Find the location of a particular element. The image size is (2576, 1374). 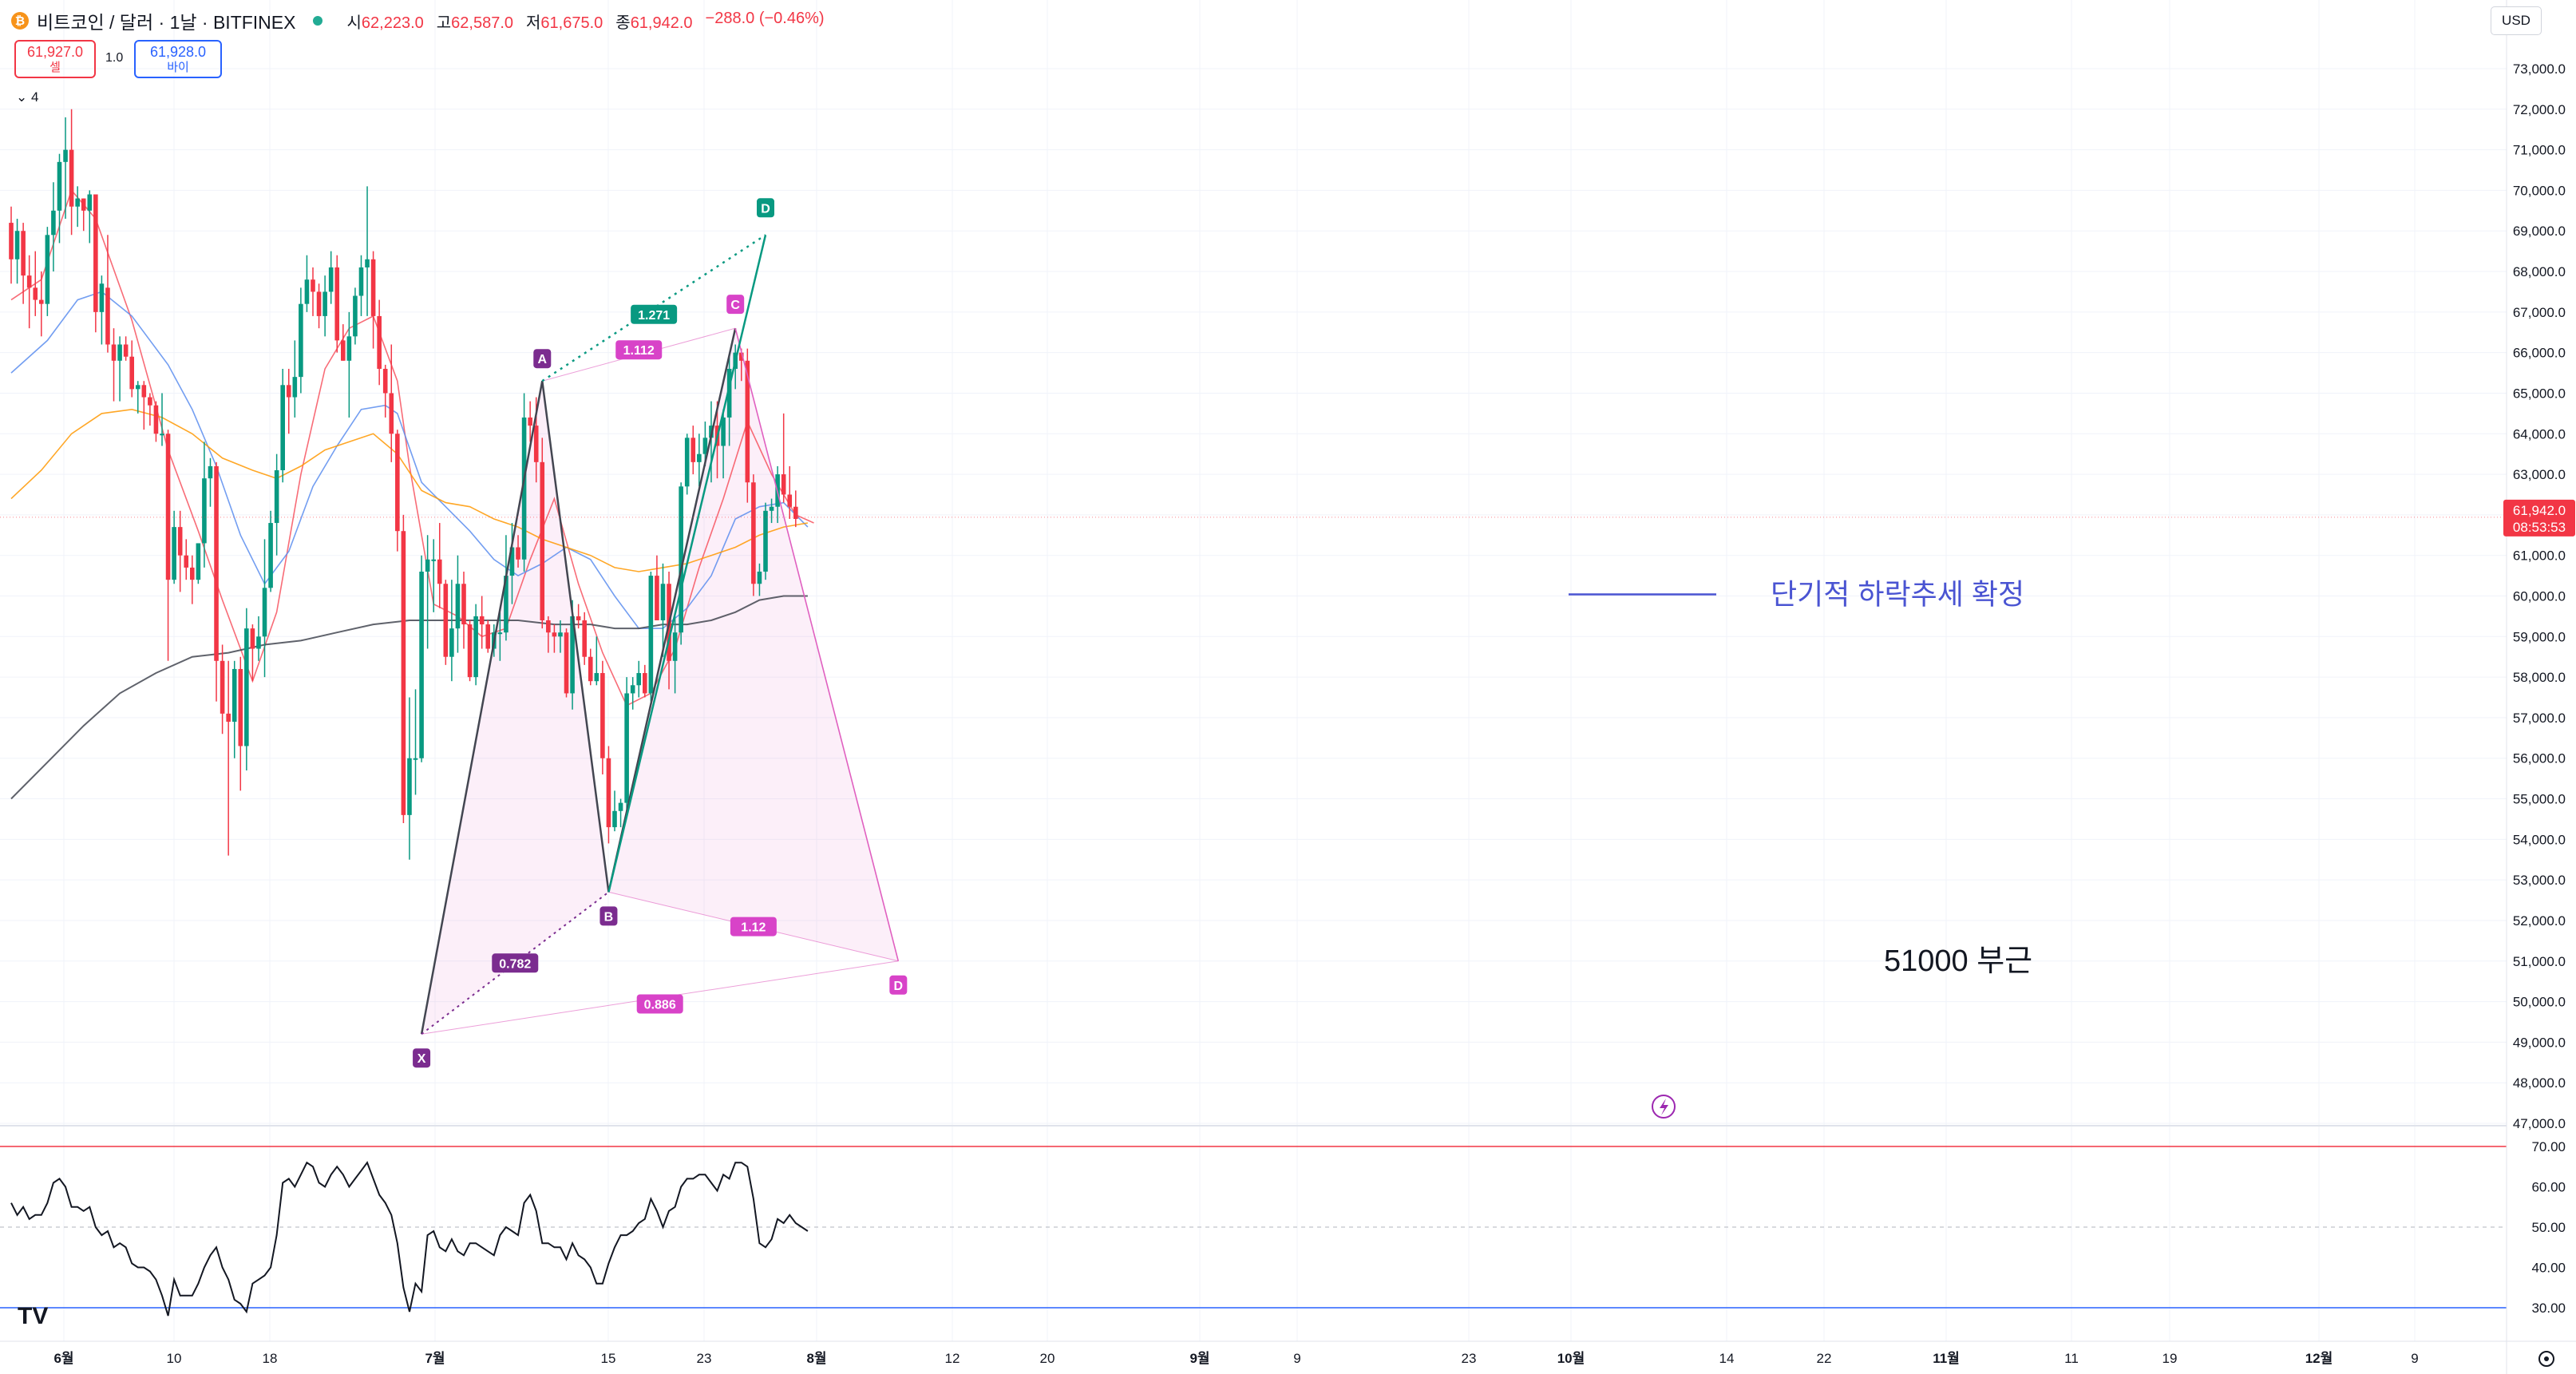

indicator-toggle: ⌄ 4 is located at coordinates (27, 97).